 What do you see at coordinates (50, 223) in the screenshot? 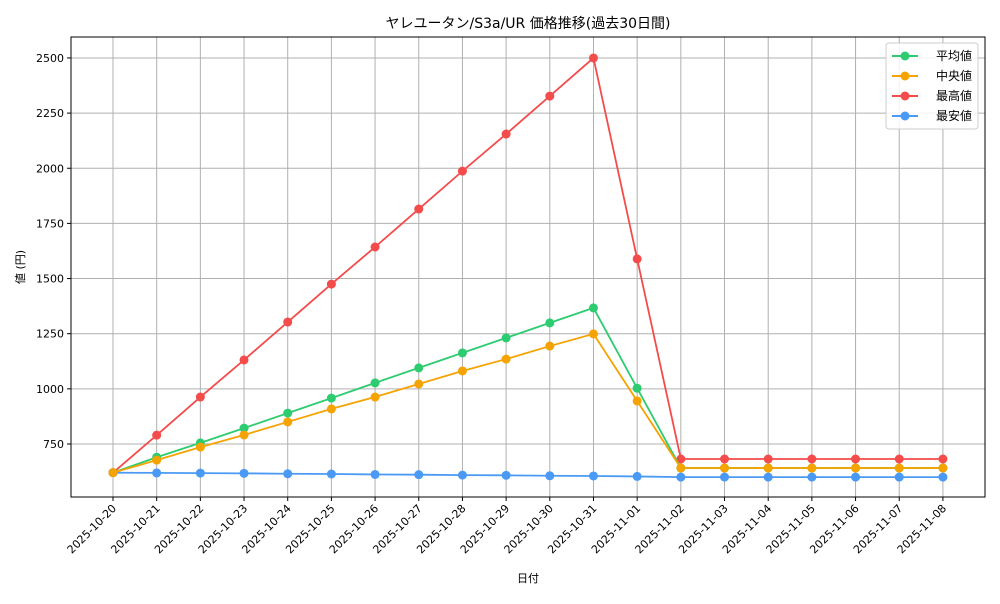
I see `y-tick-label: 1750` at bounding box center [50, 223].